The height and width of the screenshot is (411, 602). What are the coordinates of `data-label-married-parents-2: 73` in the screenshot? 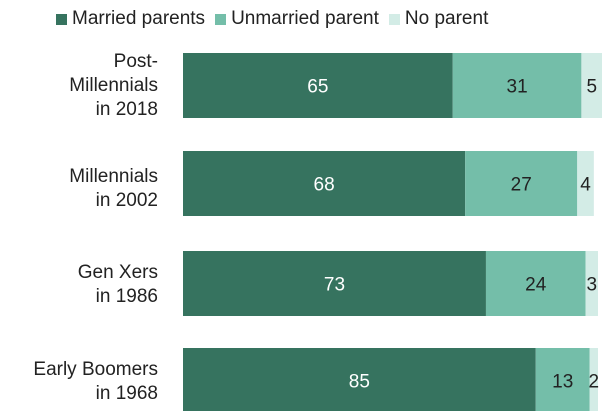 It's located at (334, 285).